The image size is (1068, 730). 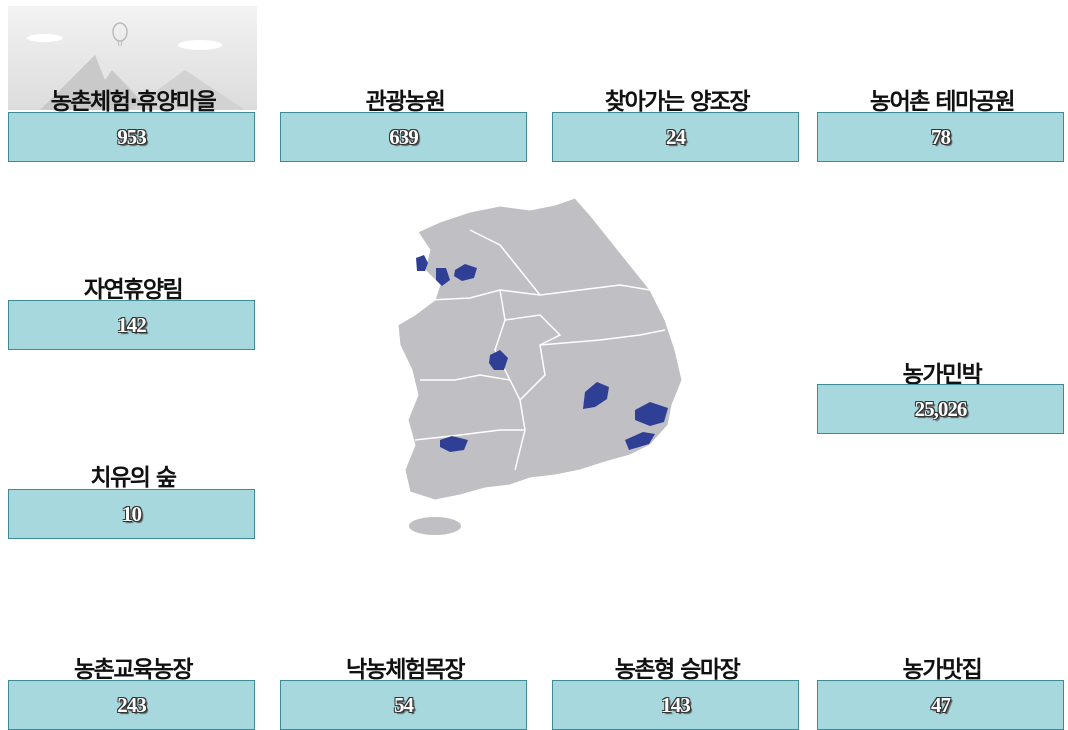 What do you see at coordinates (677, 670) in the screenshot?
I see `item-label: 농촌형 승마장` at bounding box center [677, 670].